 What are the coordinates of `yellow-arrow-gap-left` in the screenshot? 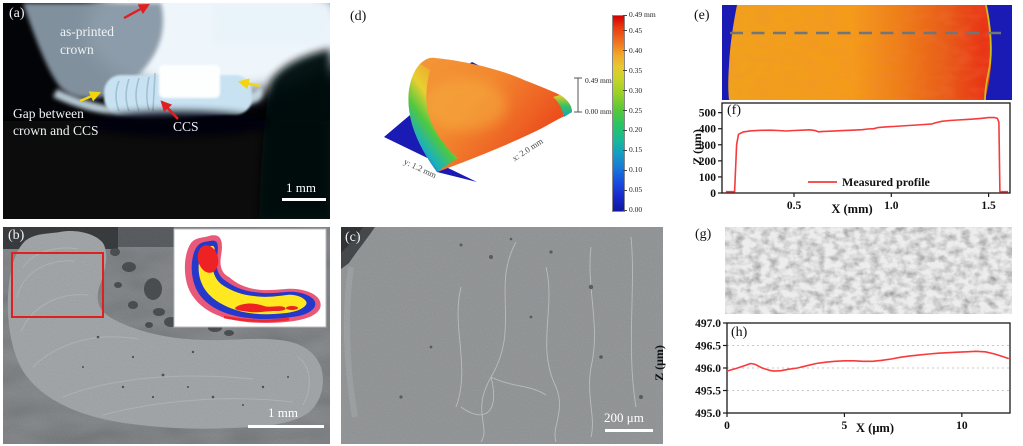 It's located at (90, 97).